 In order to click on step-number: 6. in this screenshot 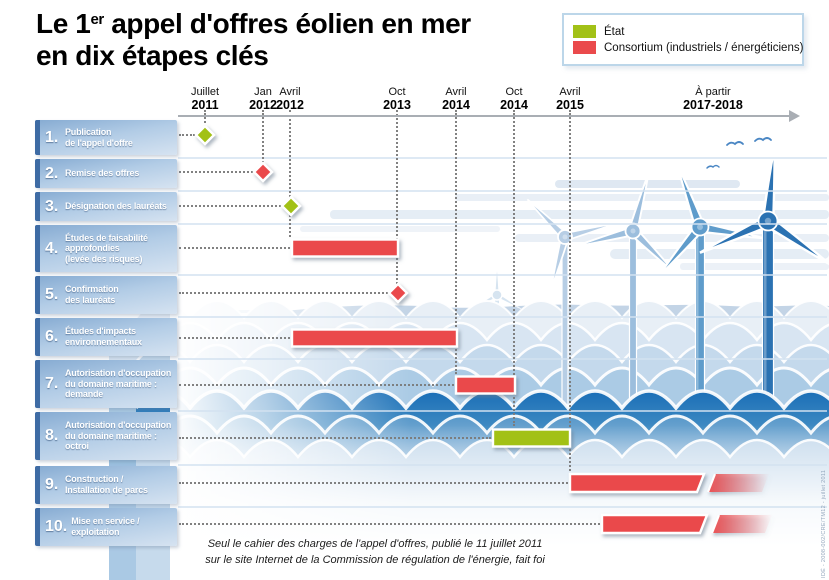, I will do `click(52, 336)`.